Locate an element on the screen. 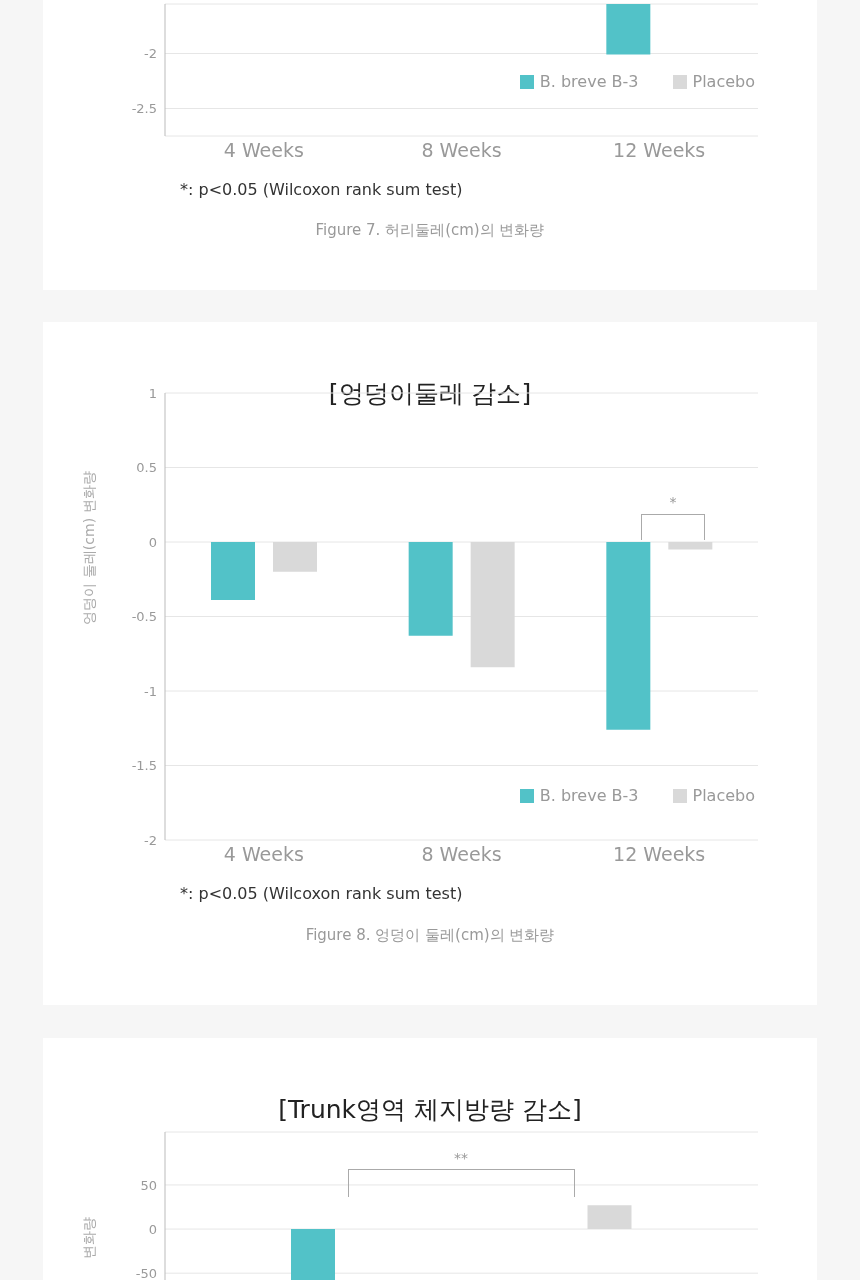 Image resolution: width=860 pixels, height=1280 pixels. y-tick-label: 0.5 is located at coordinates (146, 468).